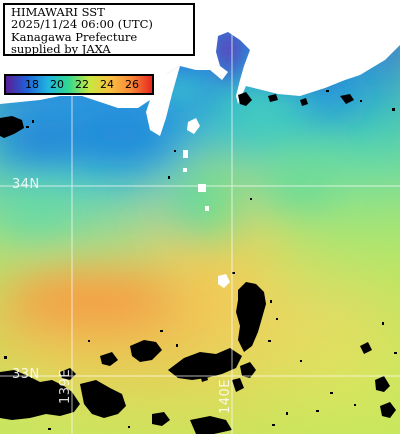  What do you see at coordinates (224, 281) in the screenshot?
I see `land-hachijojima` at bounding box center [224, 281].